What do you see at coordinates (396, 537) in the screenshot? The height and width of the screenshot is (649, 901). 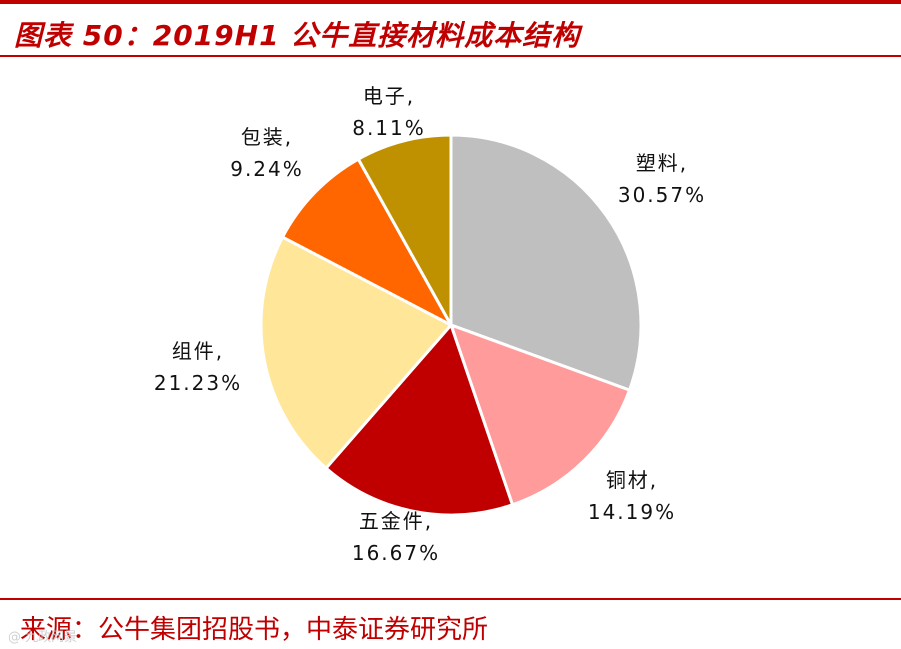 I see `slice-label-3: 五金件, 16.67%` at bounding box center [396, 537].